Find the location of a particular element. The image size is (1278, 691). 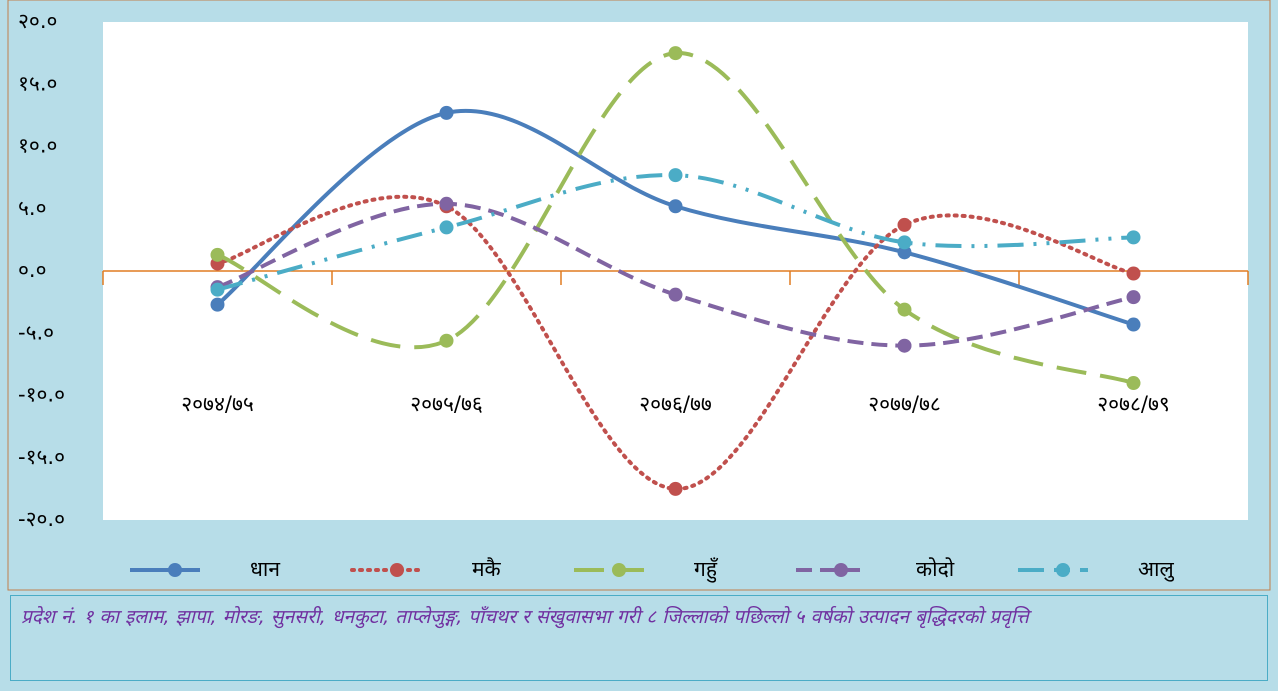

y-tick-label: १५.० is located at coordinates (37, 83).